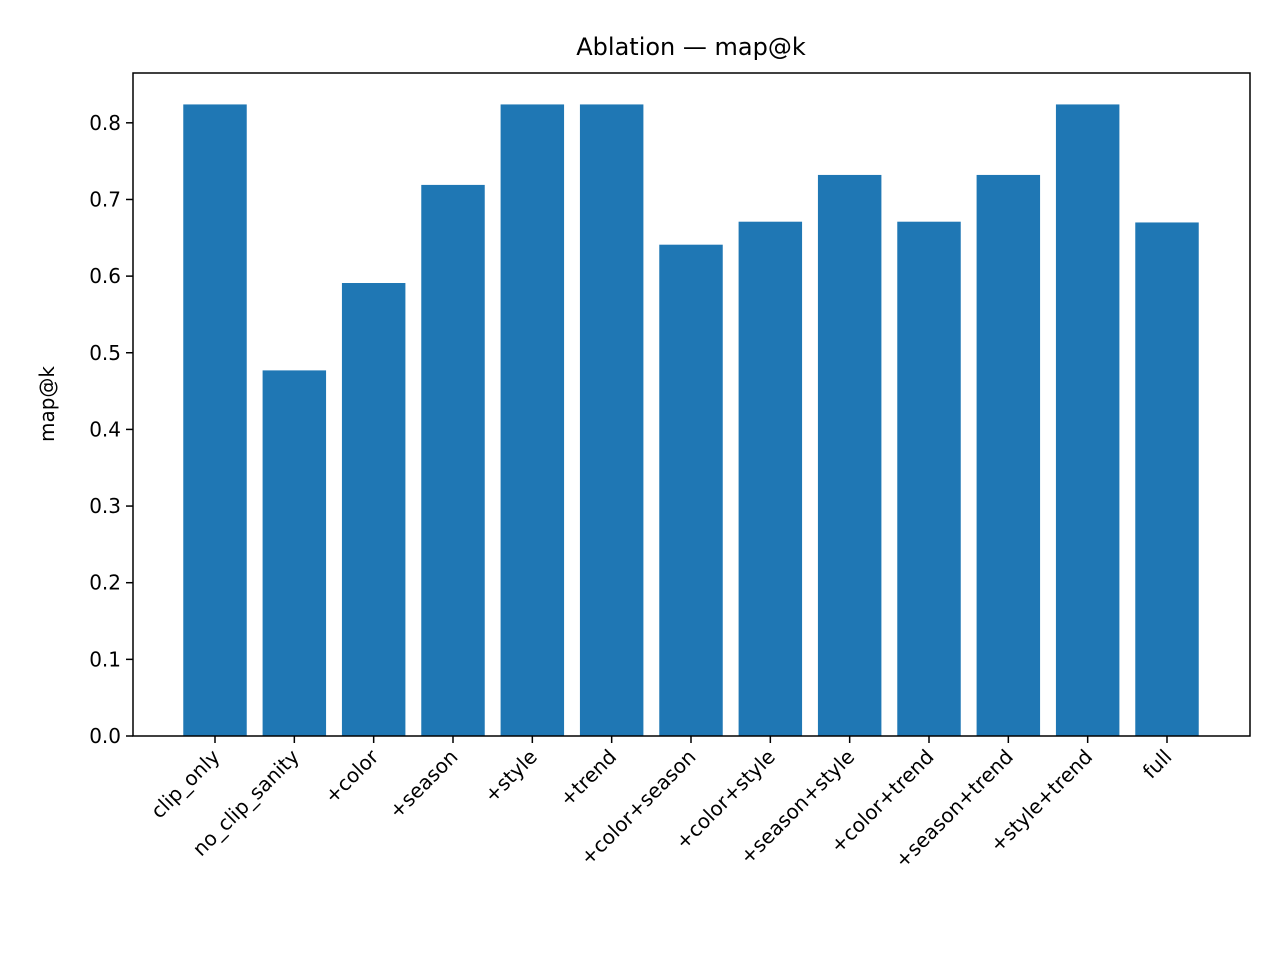 This screenshot has width=1280, height=960. What do you see at coordinates (611, 420) in the screenshot?
I see `bar-+trend` at bounding box center [611, 420].